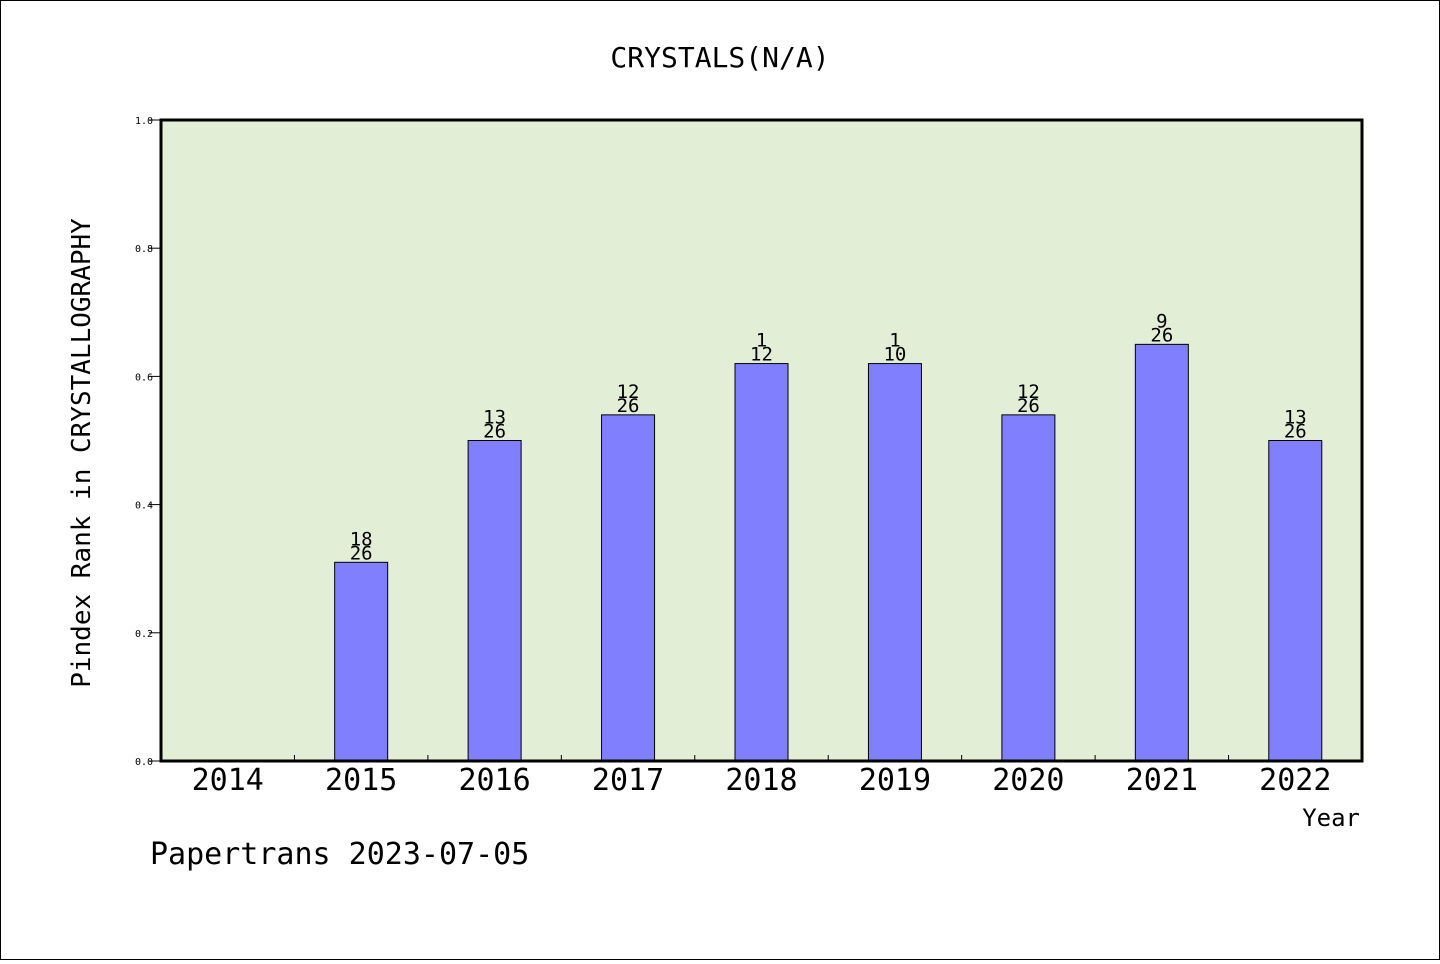 The image size is (1440, 964). Describe the element at coordinates (1028, 780) in the screenshot. I see `x-tick-label: 2020` at that location.